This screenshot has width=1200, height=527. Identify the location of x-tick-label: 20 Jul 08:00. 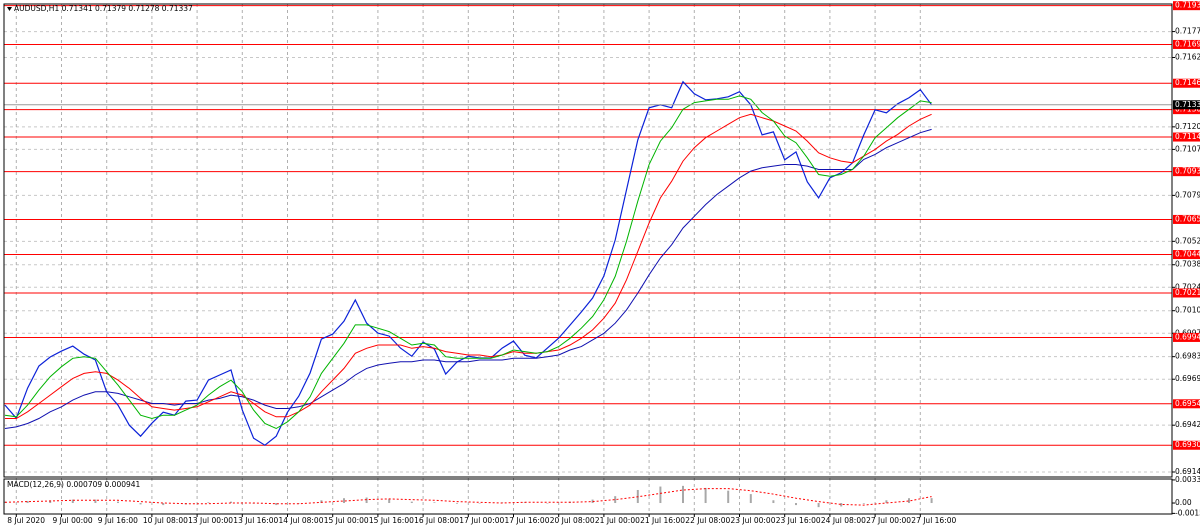
(572, 520).